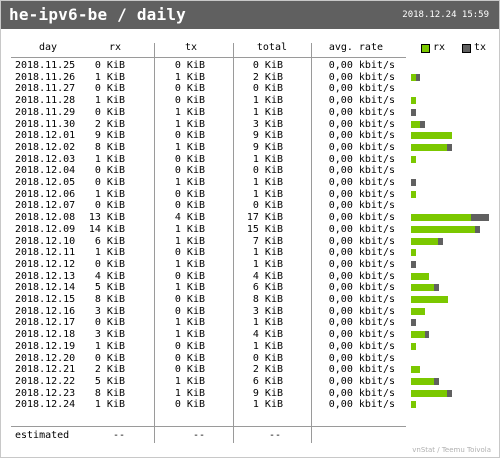 The width and height of the screenshot is (500, 458). I want to click on row-day: 2018.12.09, so click(45, 229).